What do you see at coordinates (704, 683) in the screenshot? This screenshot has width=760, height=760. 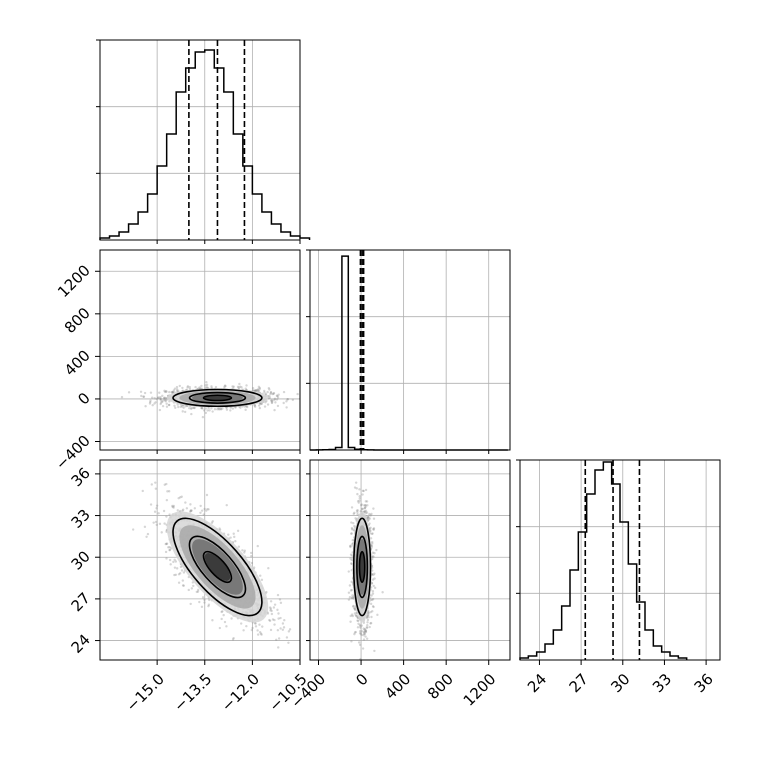 I see `x-tick-label: 36` at bounding box center [704, 683].